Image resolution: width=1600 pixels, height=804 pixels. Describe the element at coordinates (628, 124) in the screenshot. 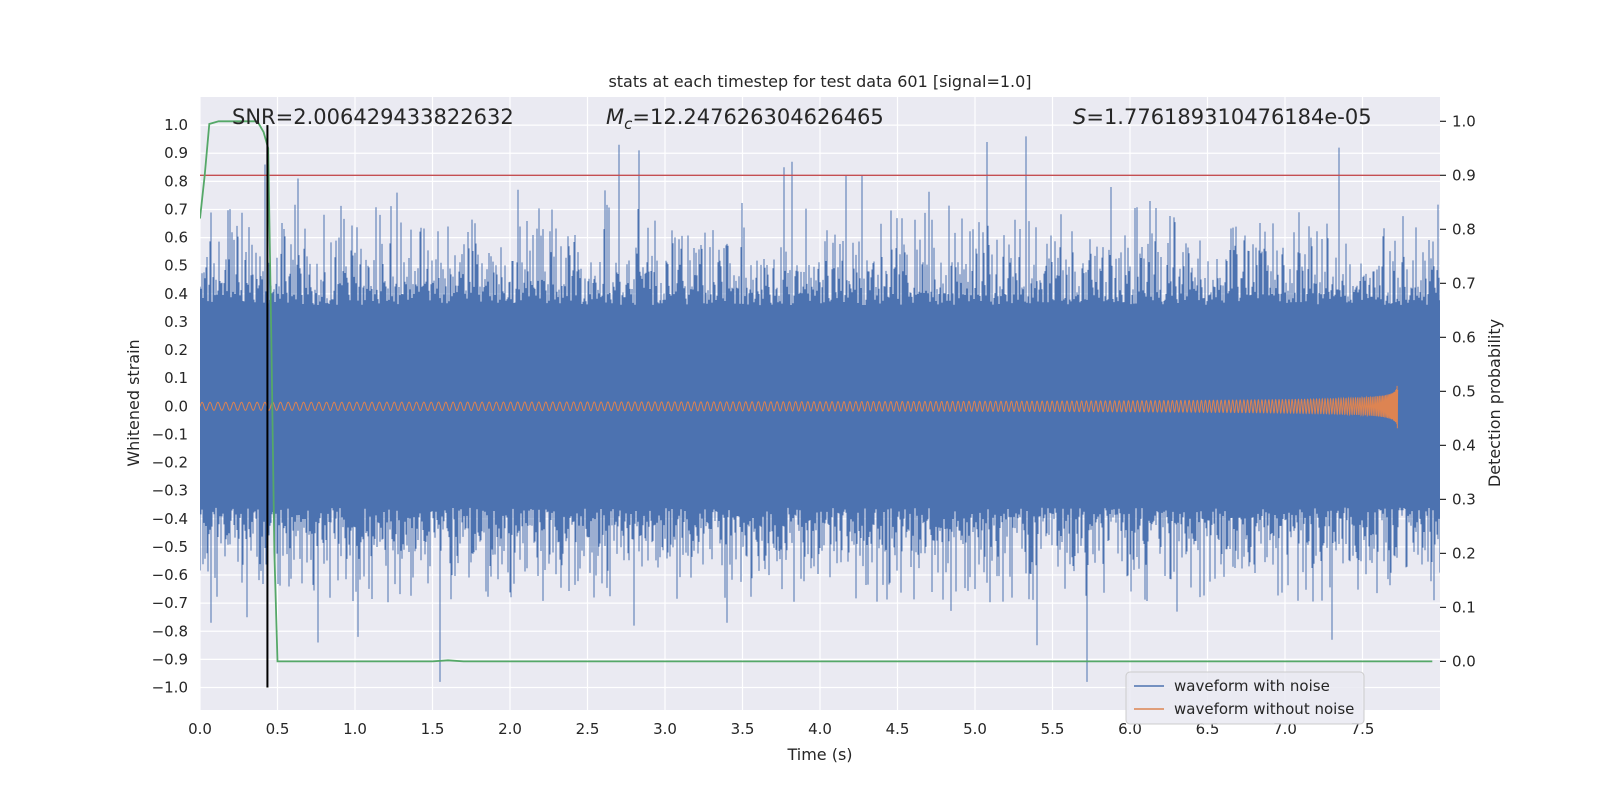

I see `chirp-mass-subscript: c` at that location.